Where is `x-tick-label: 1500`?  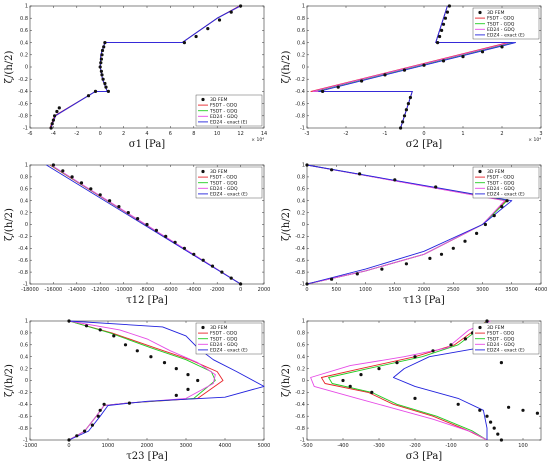
x-tick-label: 1500 is located at coordinates (394, 290).